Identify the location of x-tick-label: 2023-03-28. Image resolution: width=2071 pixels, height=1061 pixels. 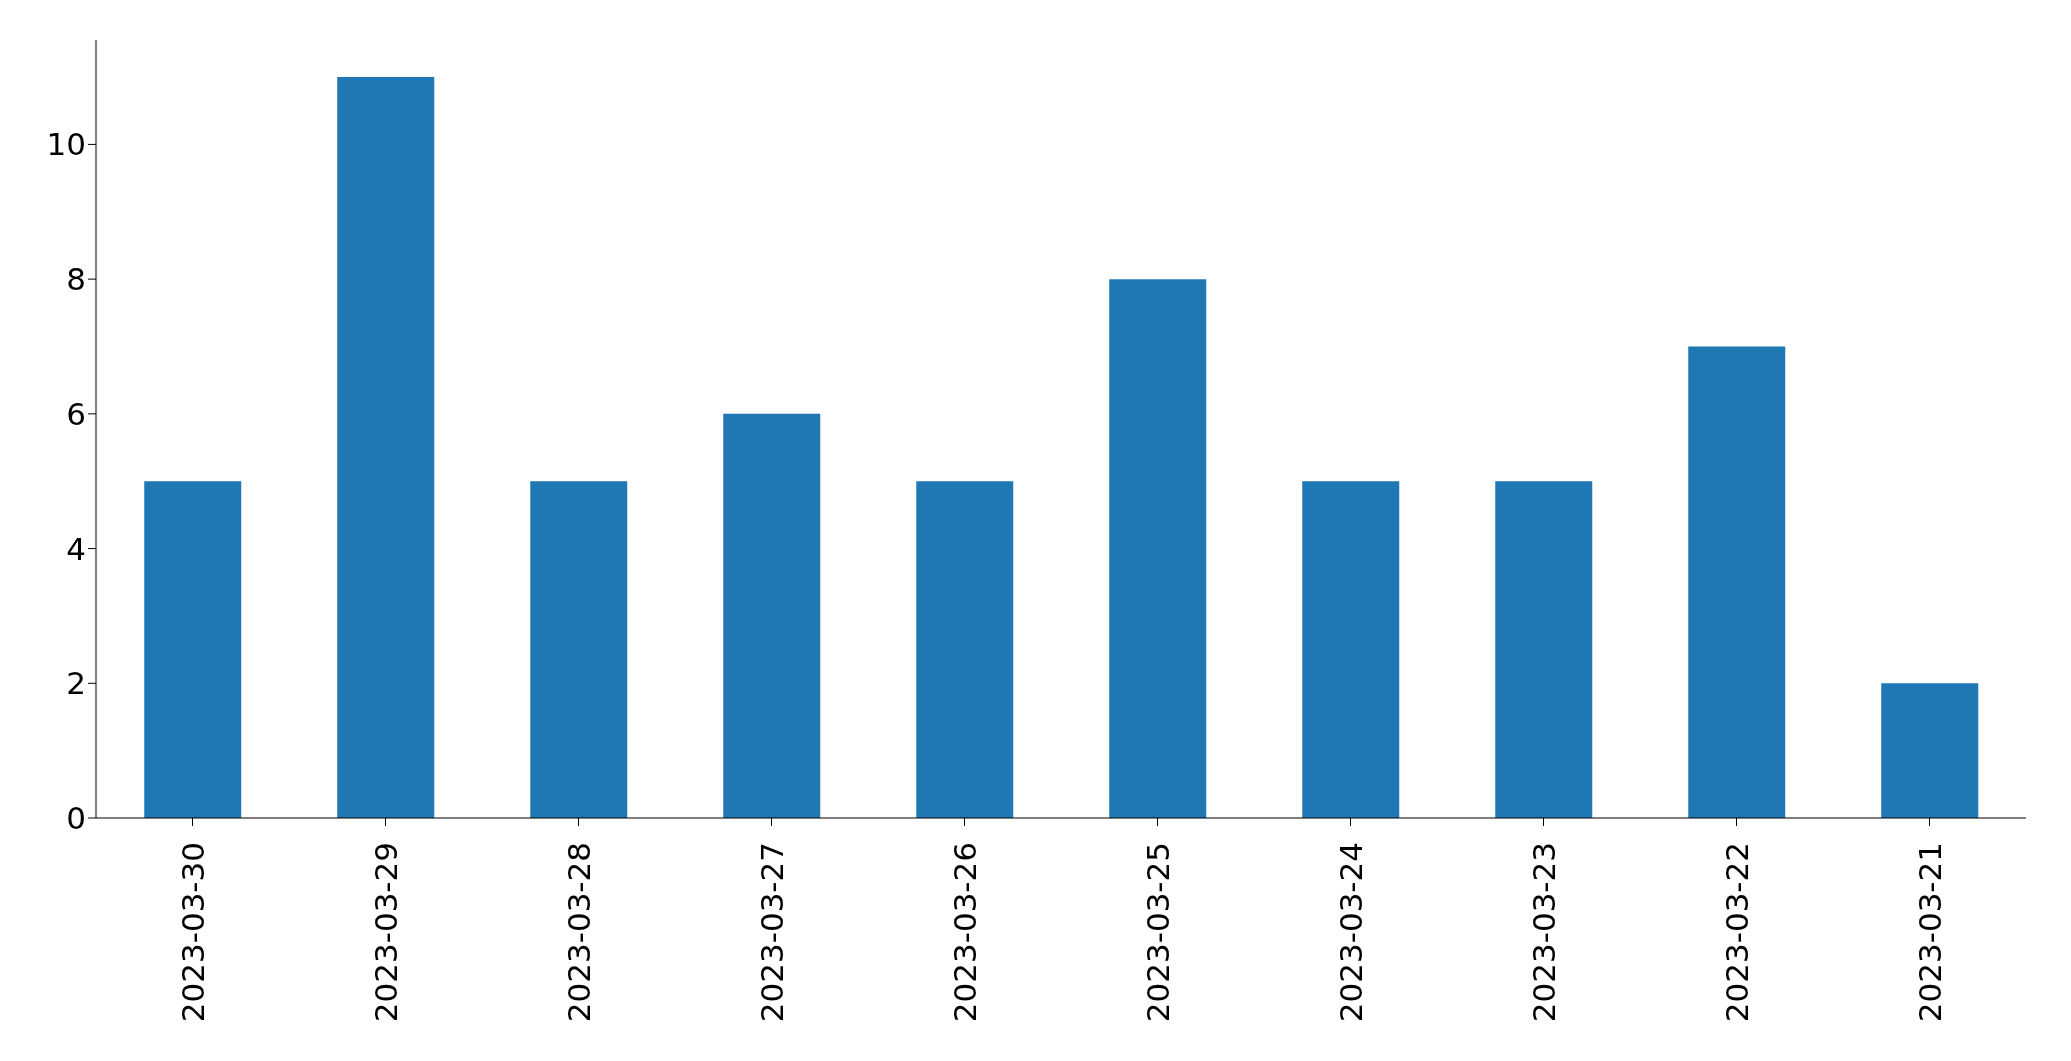
(578, 932).